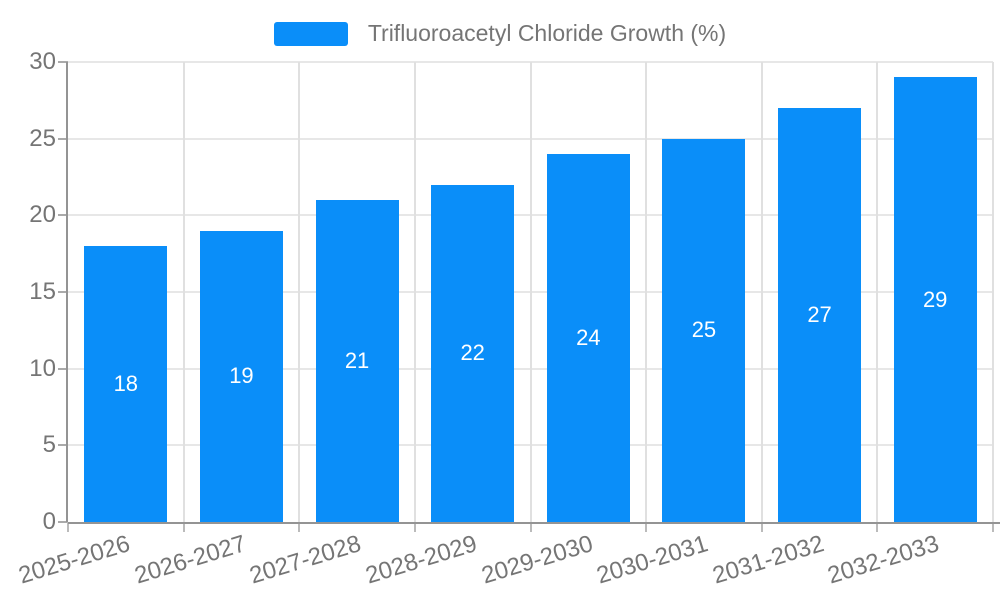 The width and height of the screenshot is (1000, 600). Describe the element at coordinates (652, 560) in the screenshot. I see `x-axis-category-label: 2030-2031` at that location.